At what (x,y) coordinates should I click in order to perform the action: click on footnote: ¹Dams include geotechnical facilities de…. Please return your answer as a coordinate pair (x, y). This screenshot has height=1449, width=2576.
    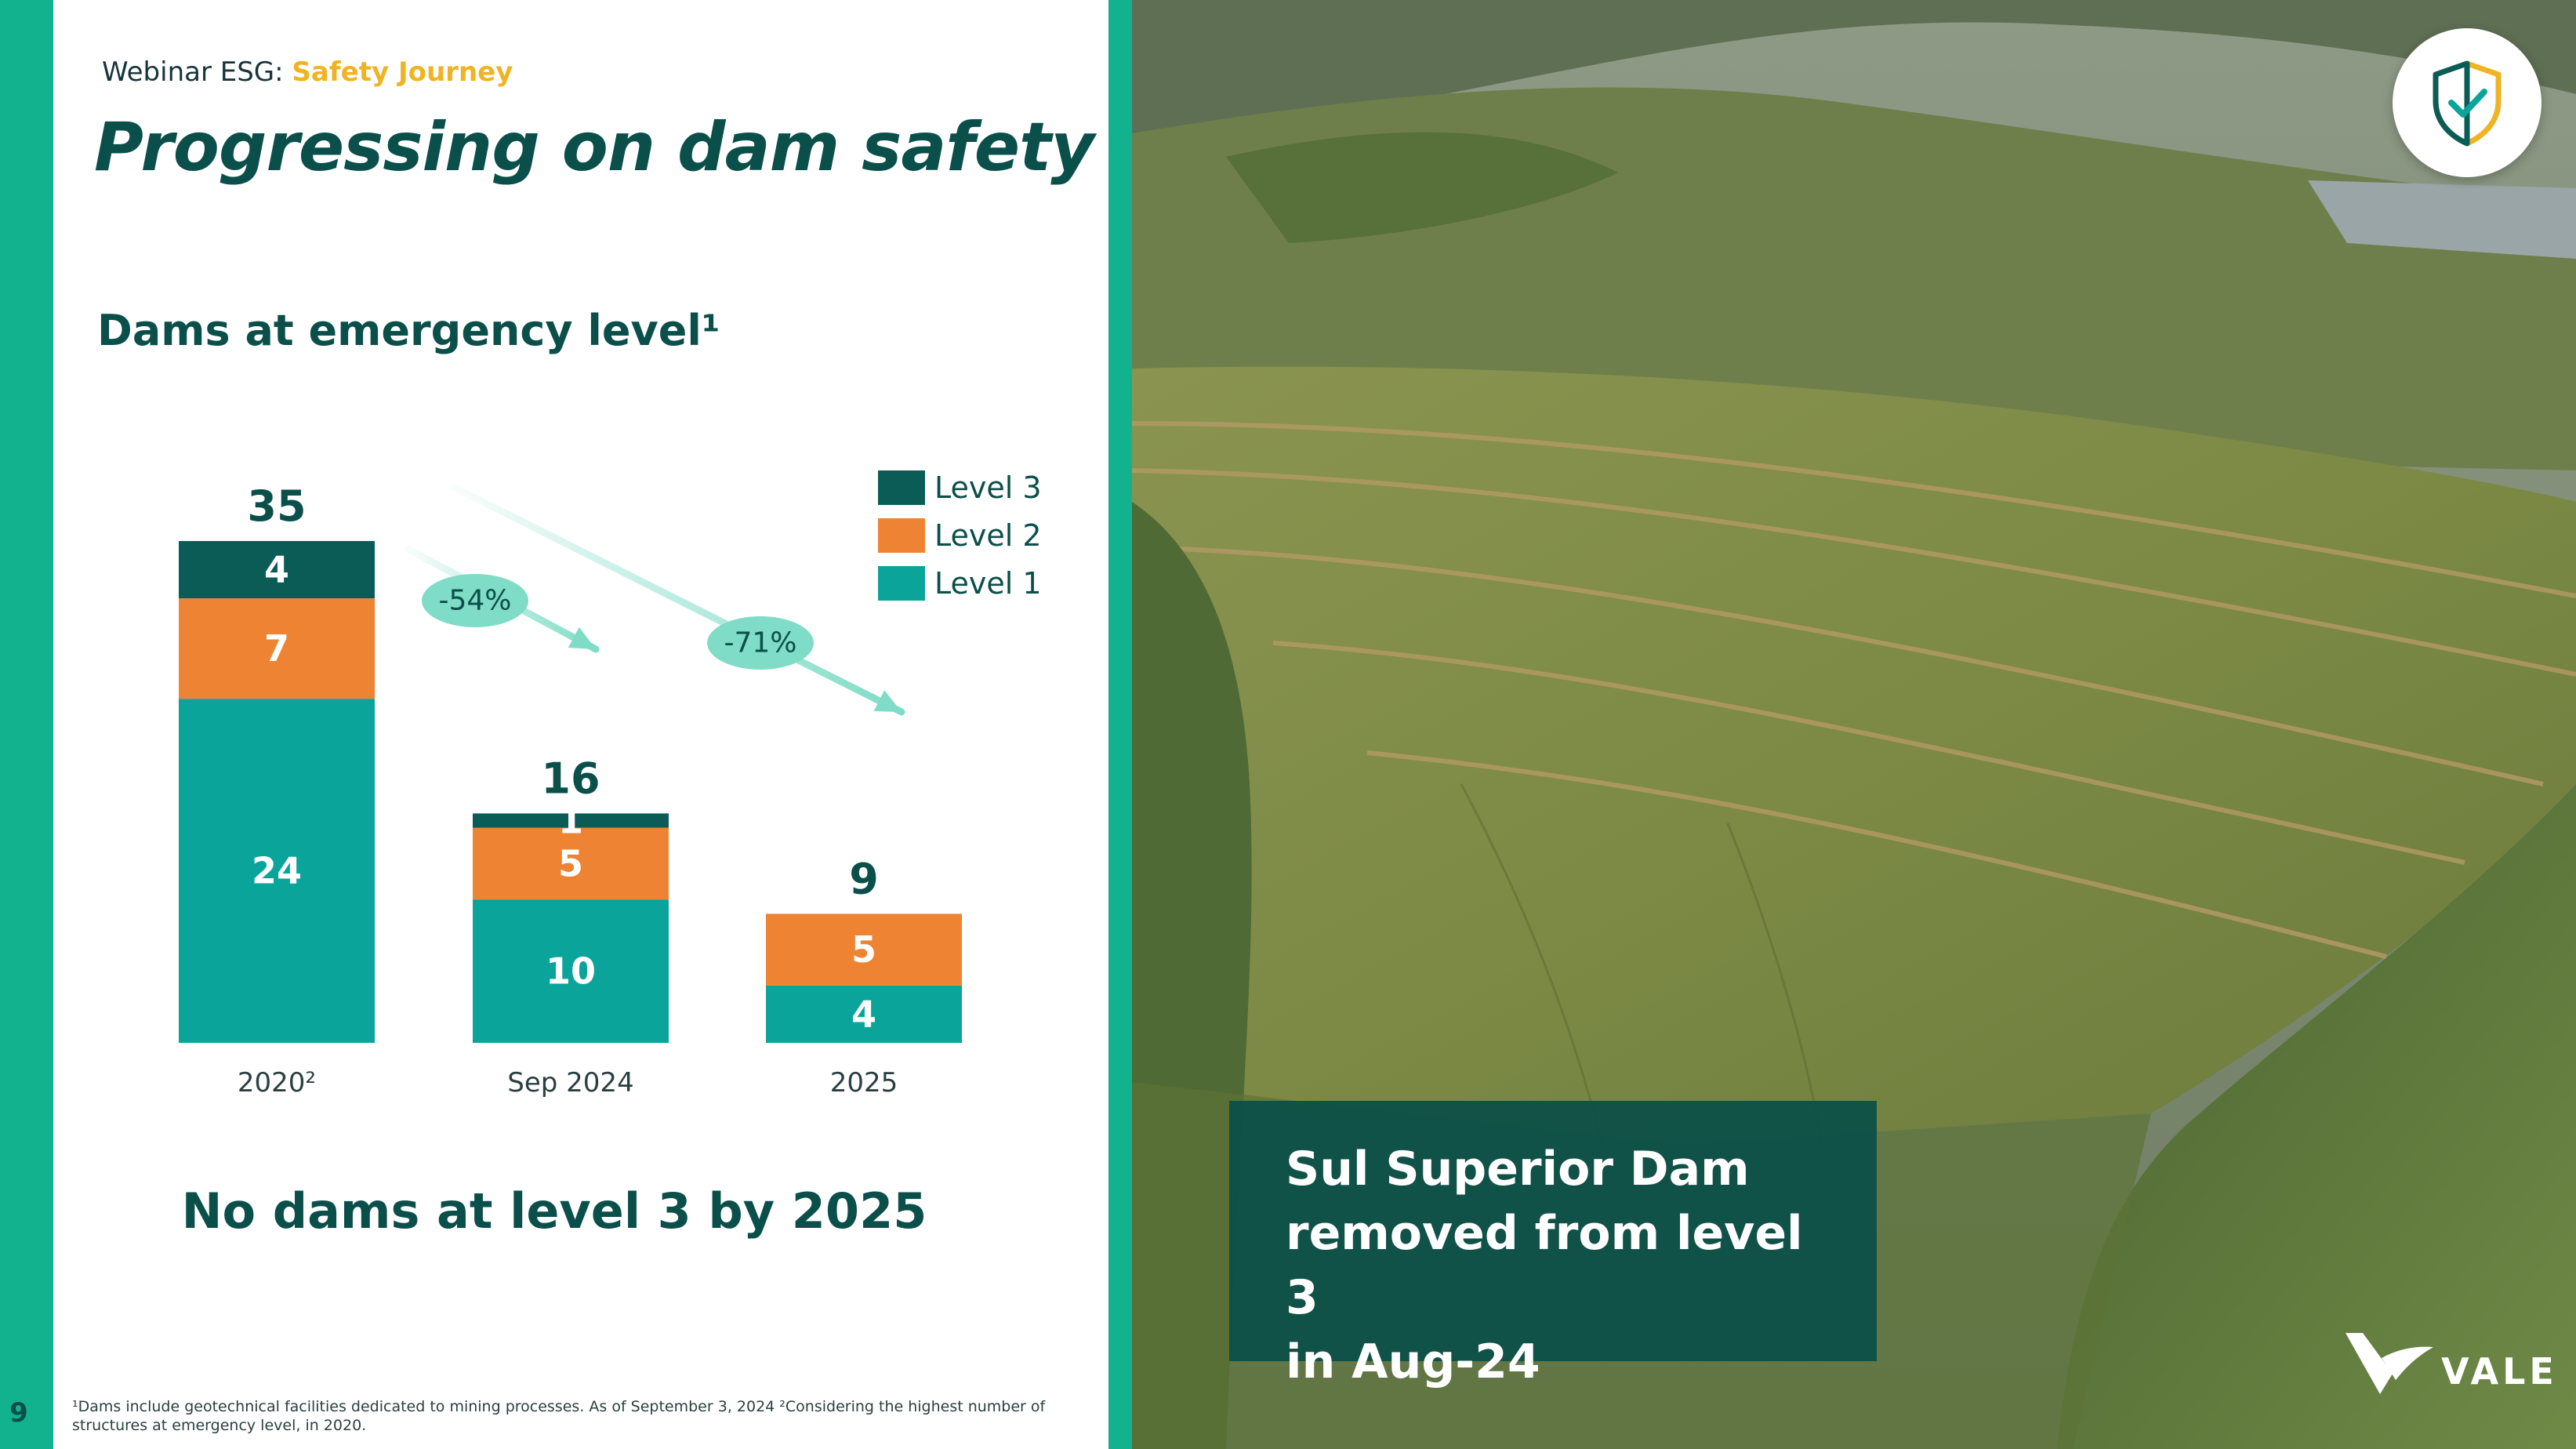
    Looking at the image, I should click on (559, 1416).